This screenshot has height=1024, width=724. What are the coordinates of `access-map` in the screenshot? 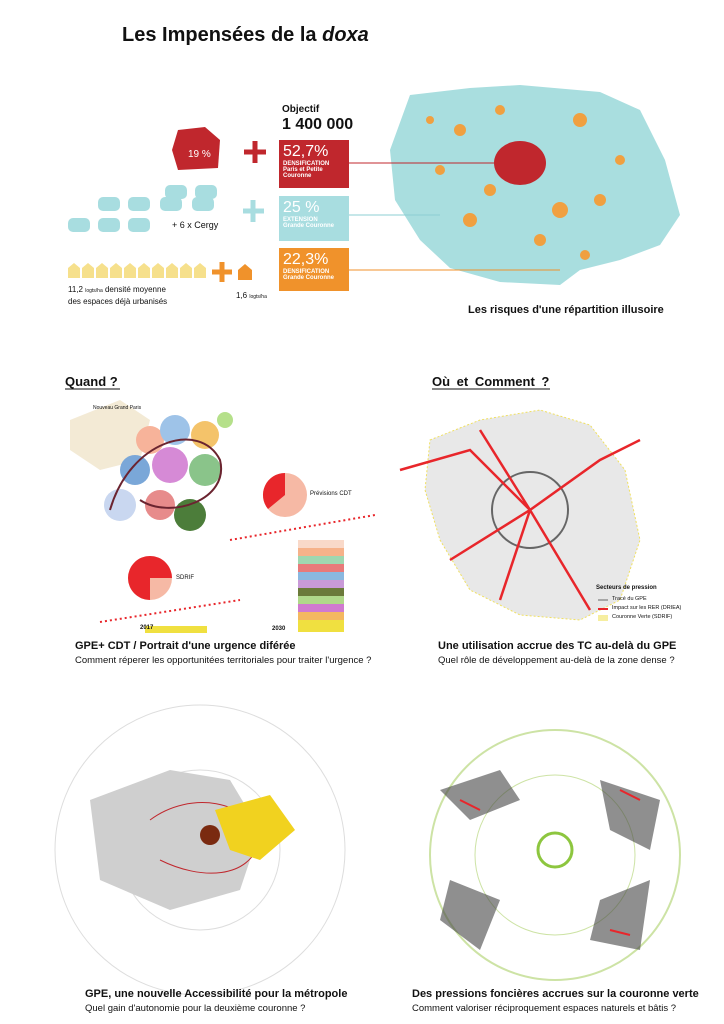 It's located at (200, 850).